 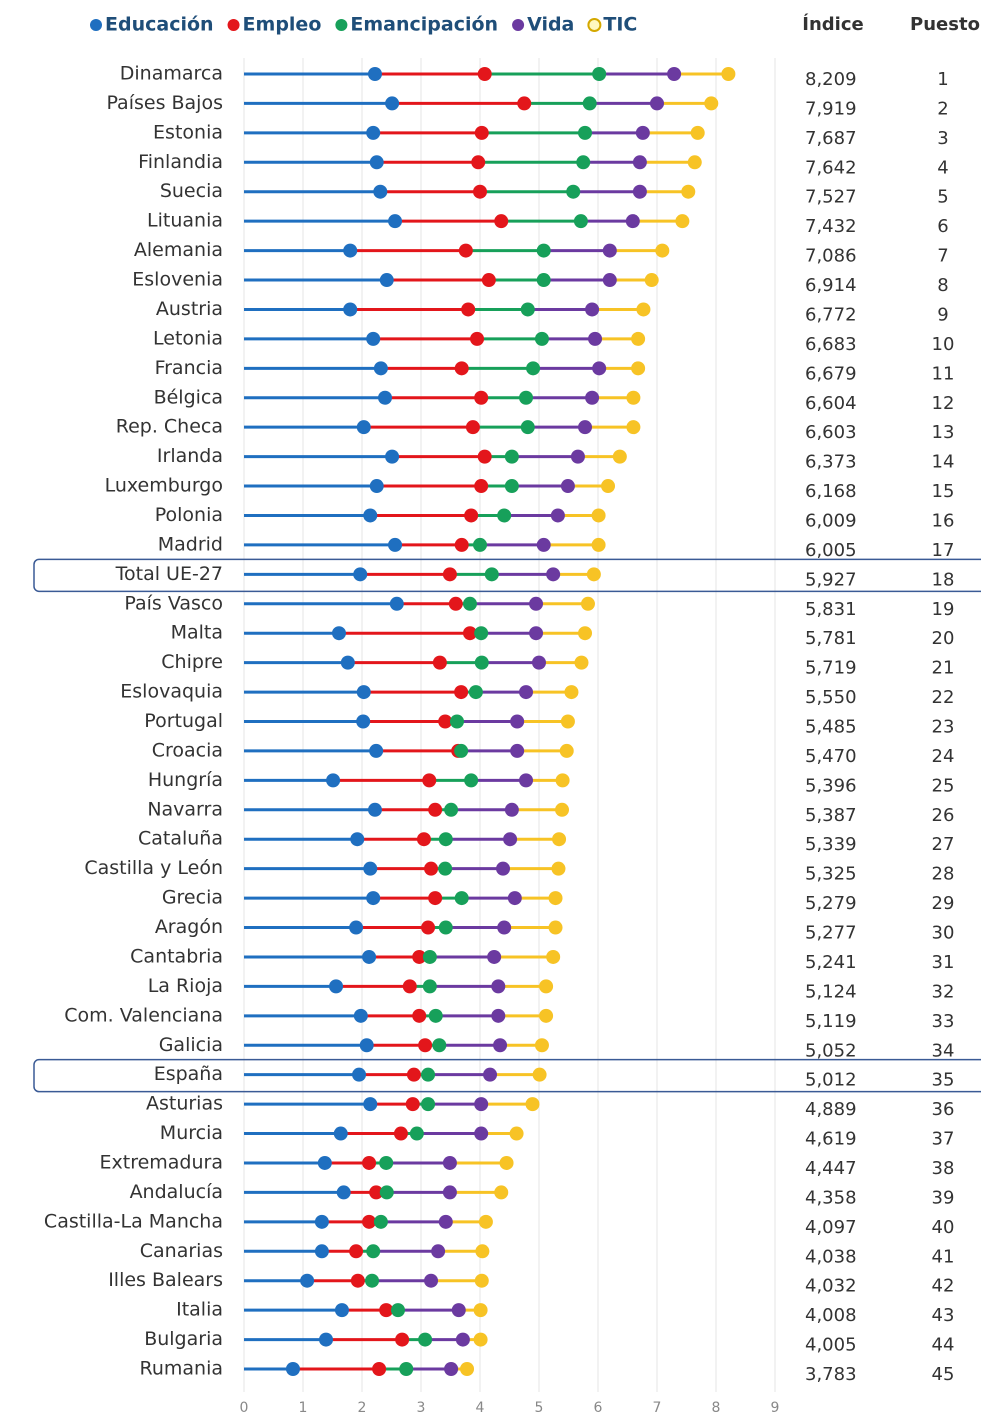 What do you see at coordinates (199, 1310) in the screenshot?
I see `category-label: Italia` at bounding box center [199, 1310].